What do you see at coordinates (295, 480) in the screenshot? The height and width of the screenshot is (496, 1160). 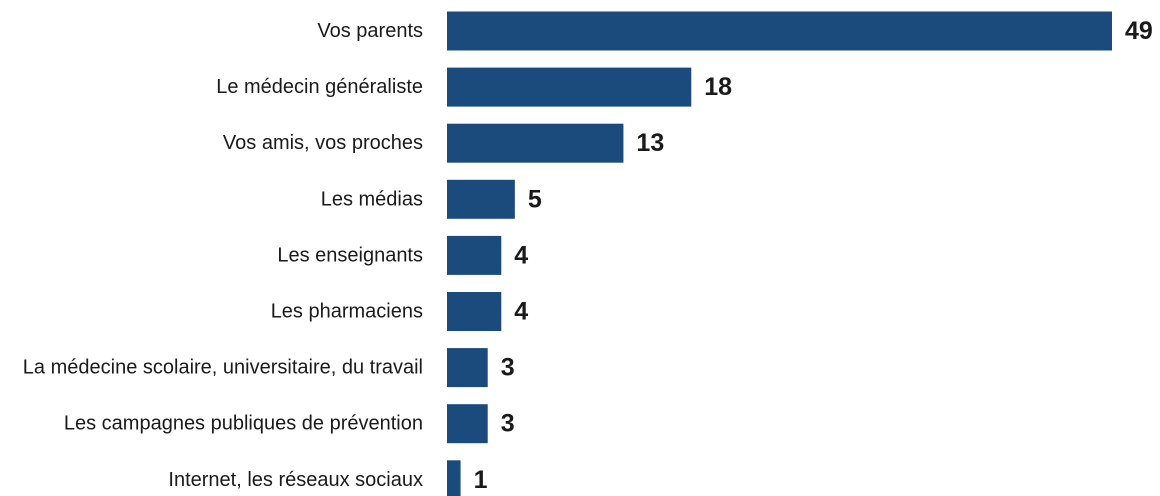 I see `category-label: Internet, les réseaux sociaux` at bounding box center [295, 480].